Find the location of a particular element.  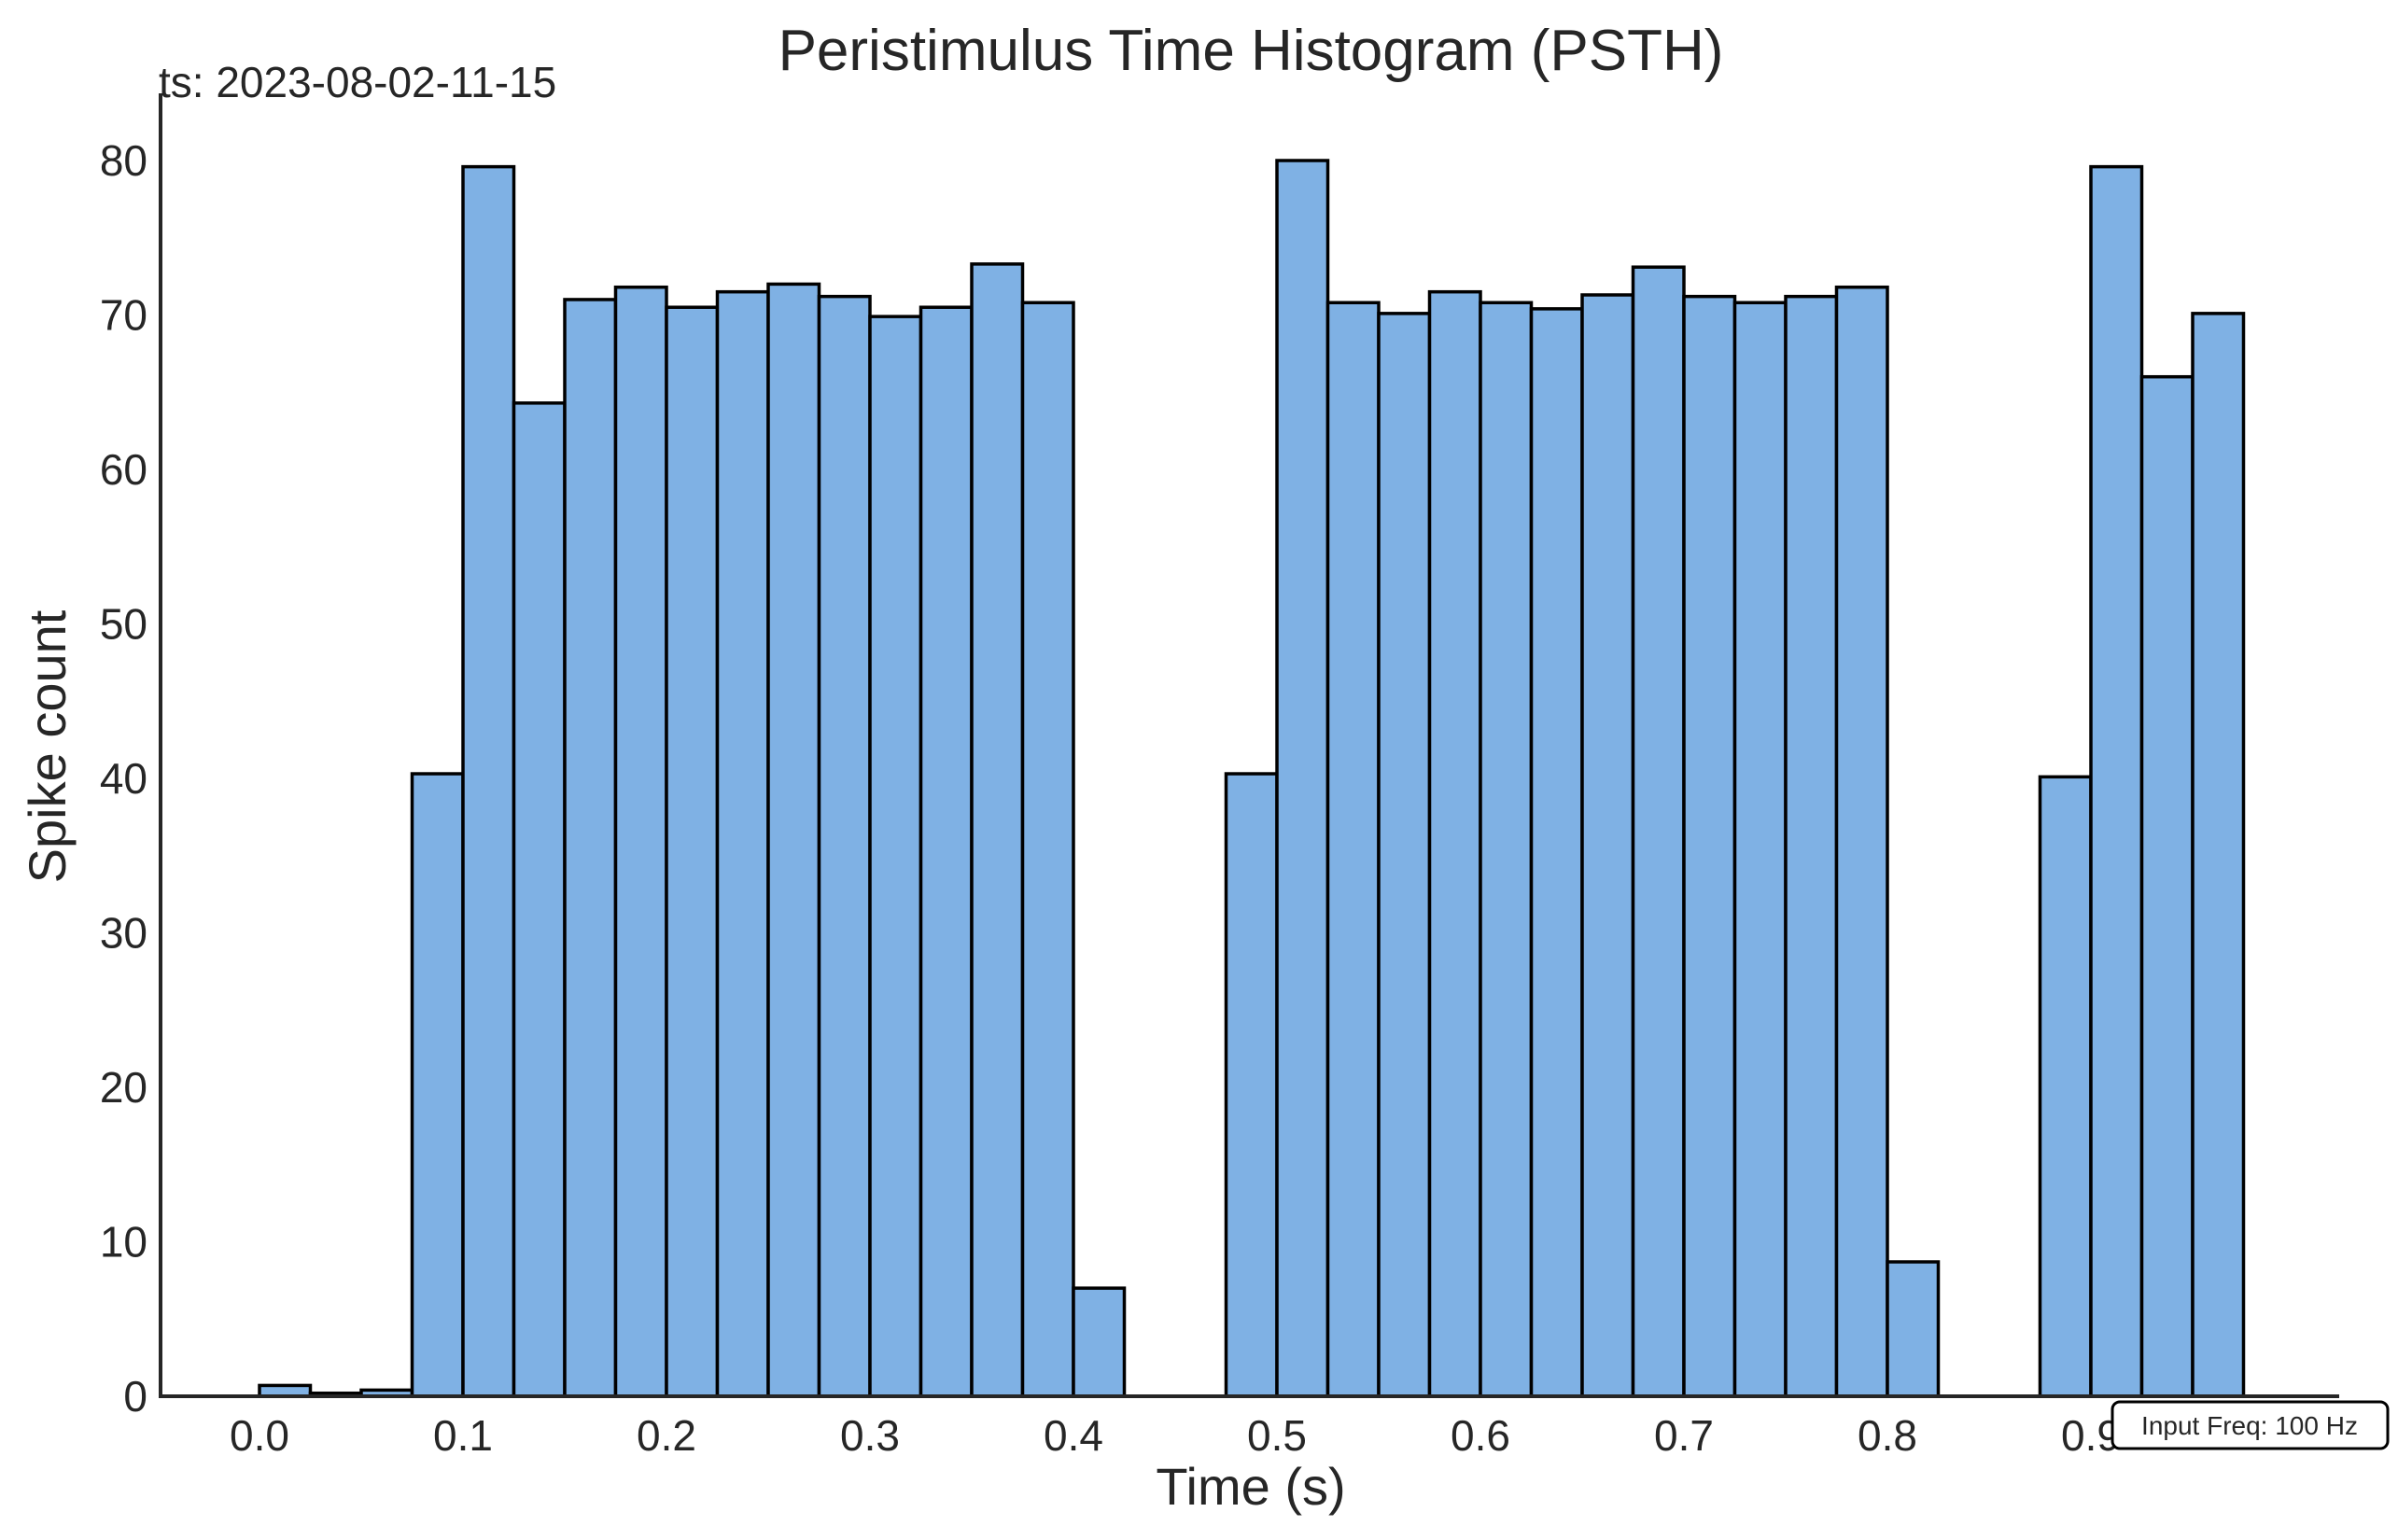

x-tick-label: 0.1 is located at coordinates (463, 1435).